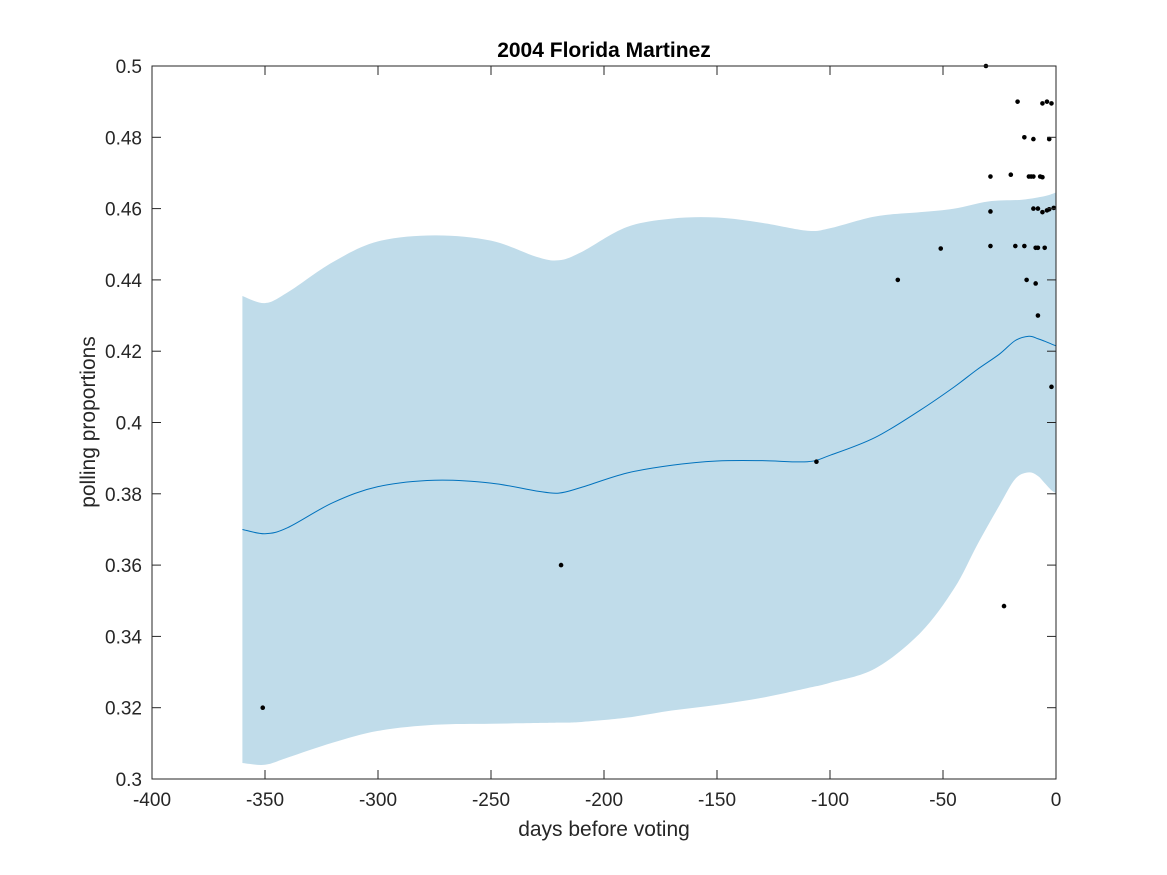 This screenshot has height=875, width=1167. Describe the element at coordinates (129, 780) in the screenshot. I see `y-tick-label: 0.3` at that location.